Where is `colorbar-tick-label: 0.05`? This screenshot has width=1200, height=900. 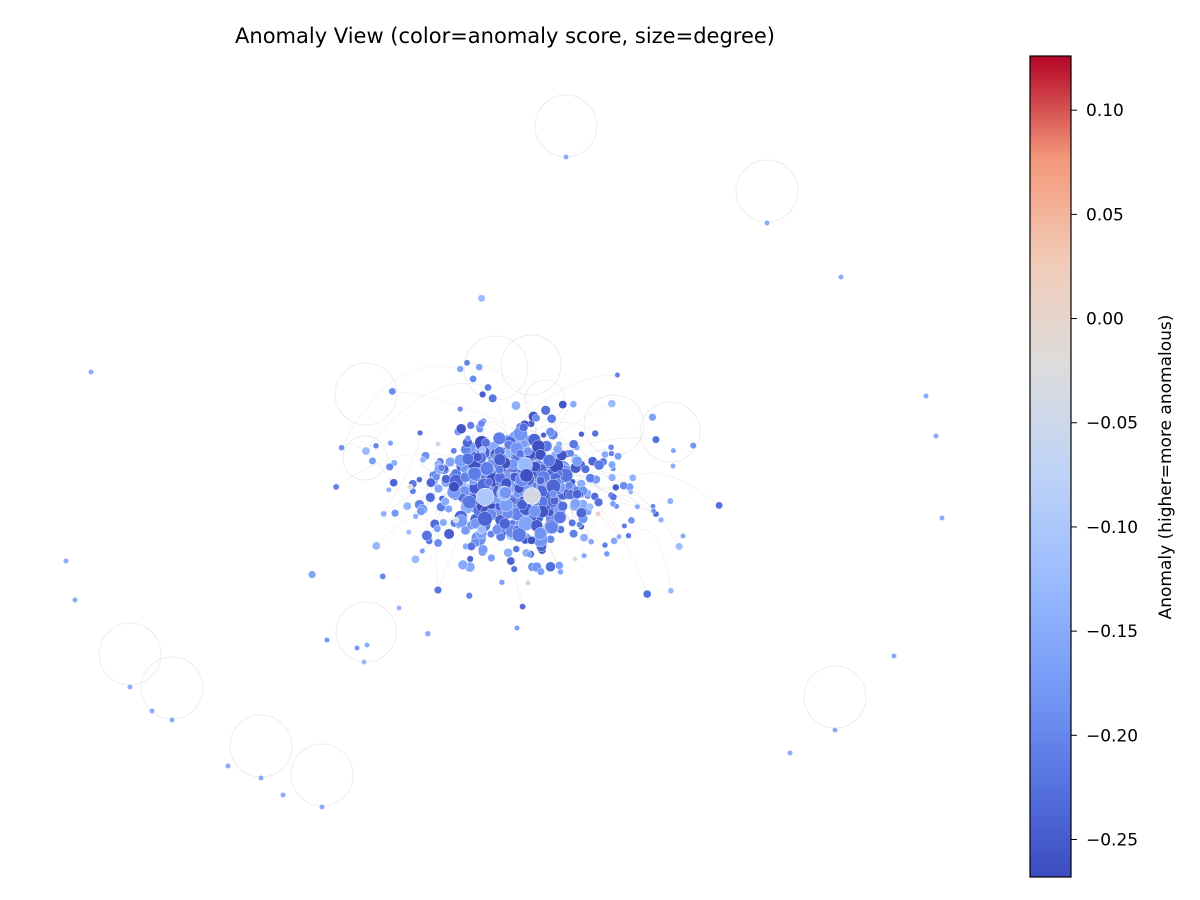 colorbar-tick-label: 0.05 is located at coordinates (1105, 215).